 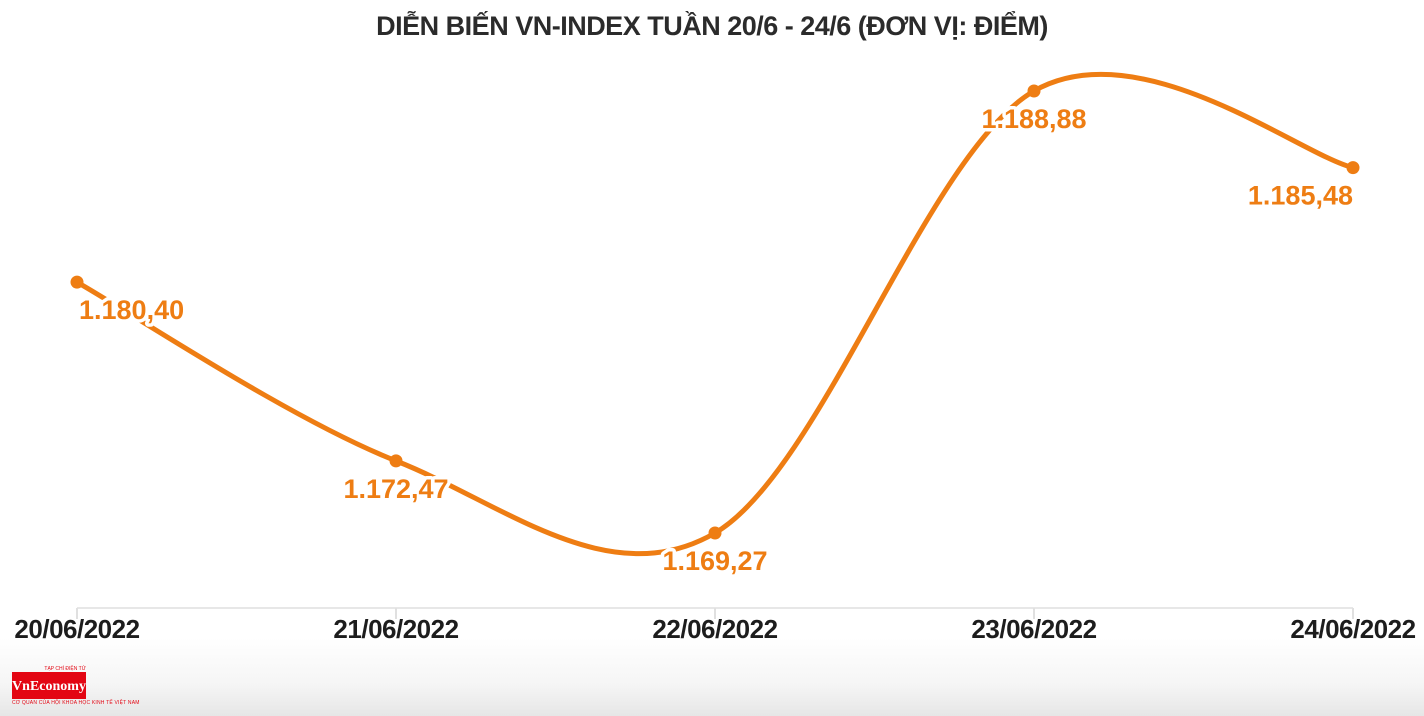 What do you see at coordinates (712, 677) in the screenshot?
I see `footer-gradient-band` at bounding box center [712, 677].